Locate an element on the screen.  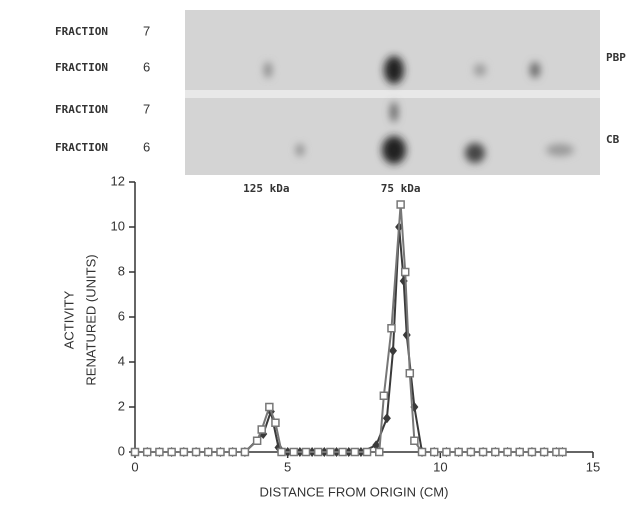
y-tick-label: 12 is located at coordinates (118, 180).